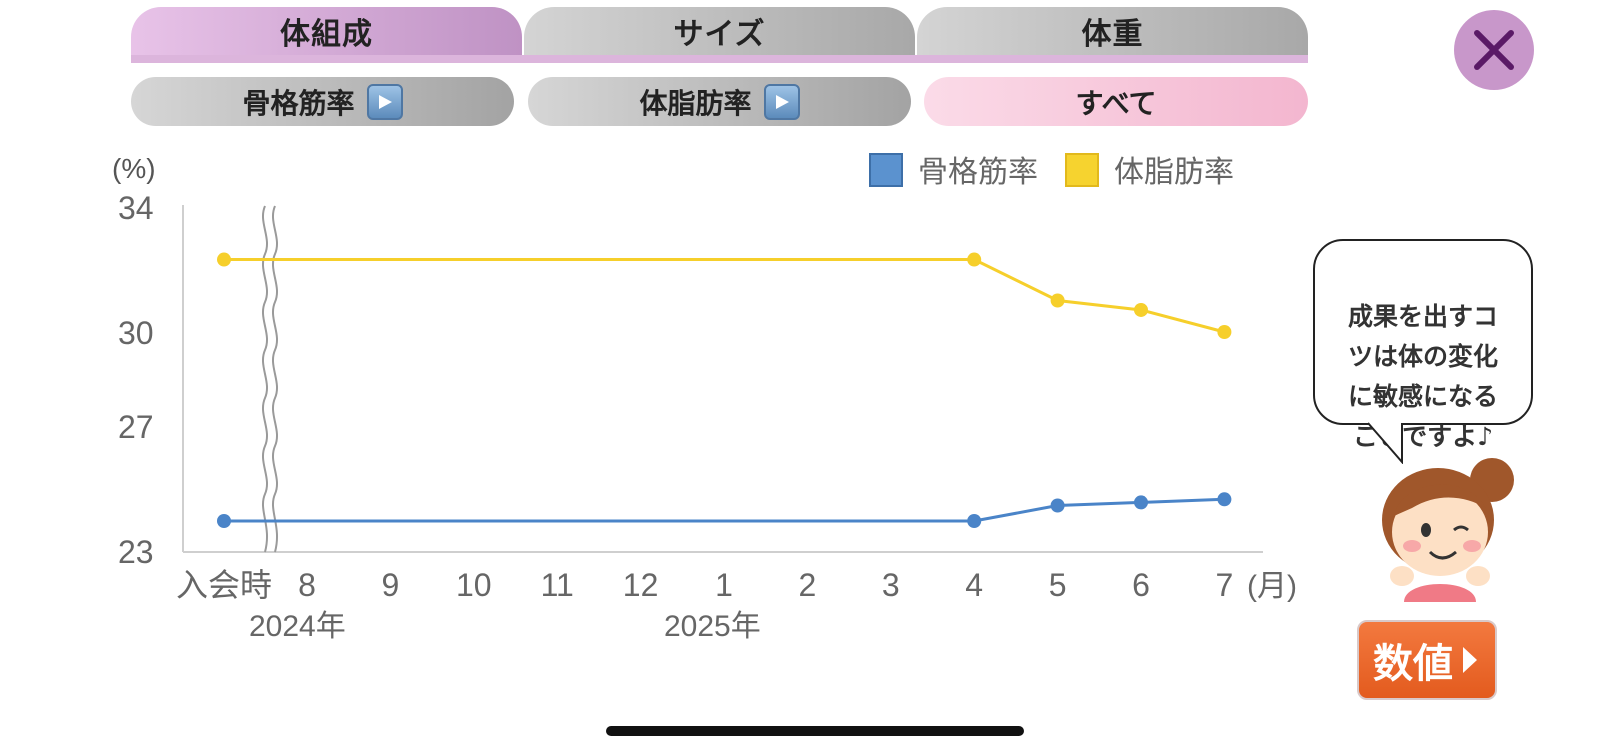 Image resolution: width=1624 pixels, height=750 pixels. What do you see at coordinates (136, 333) in the screenshot?
I see `y-tick-label: 30` at bounding box center [136, 333].